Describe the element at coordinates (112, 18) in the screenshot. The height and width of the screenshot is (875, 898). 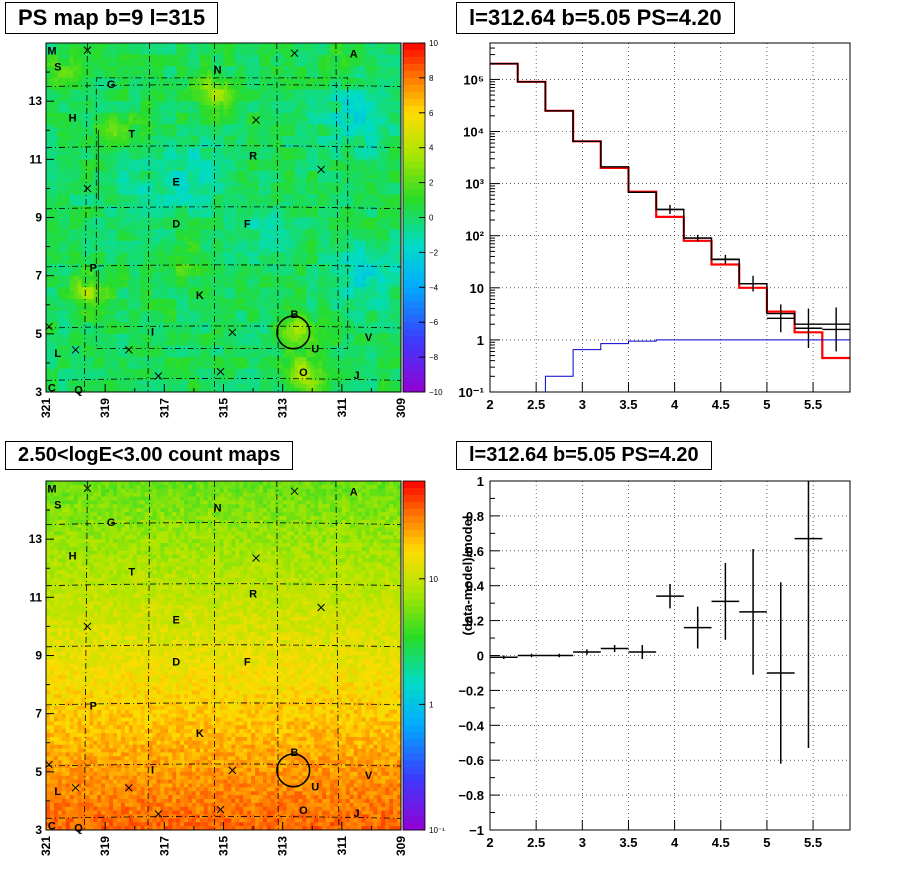
I see `ps-map-title: PS map b=9 l=315` at that location.